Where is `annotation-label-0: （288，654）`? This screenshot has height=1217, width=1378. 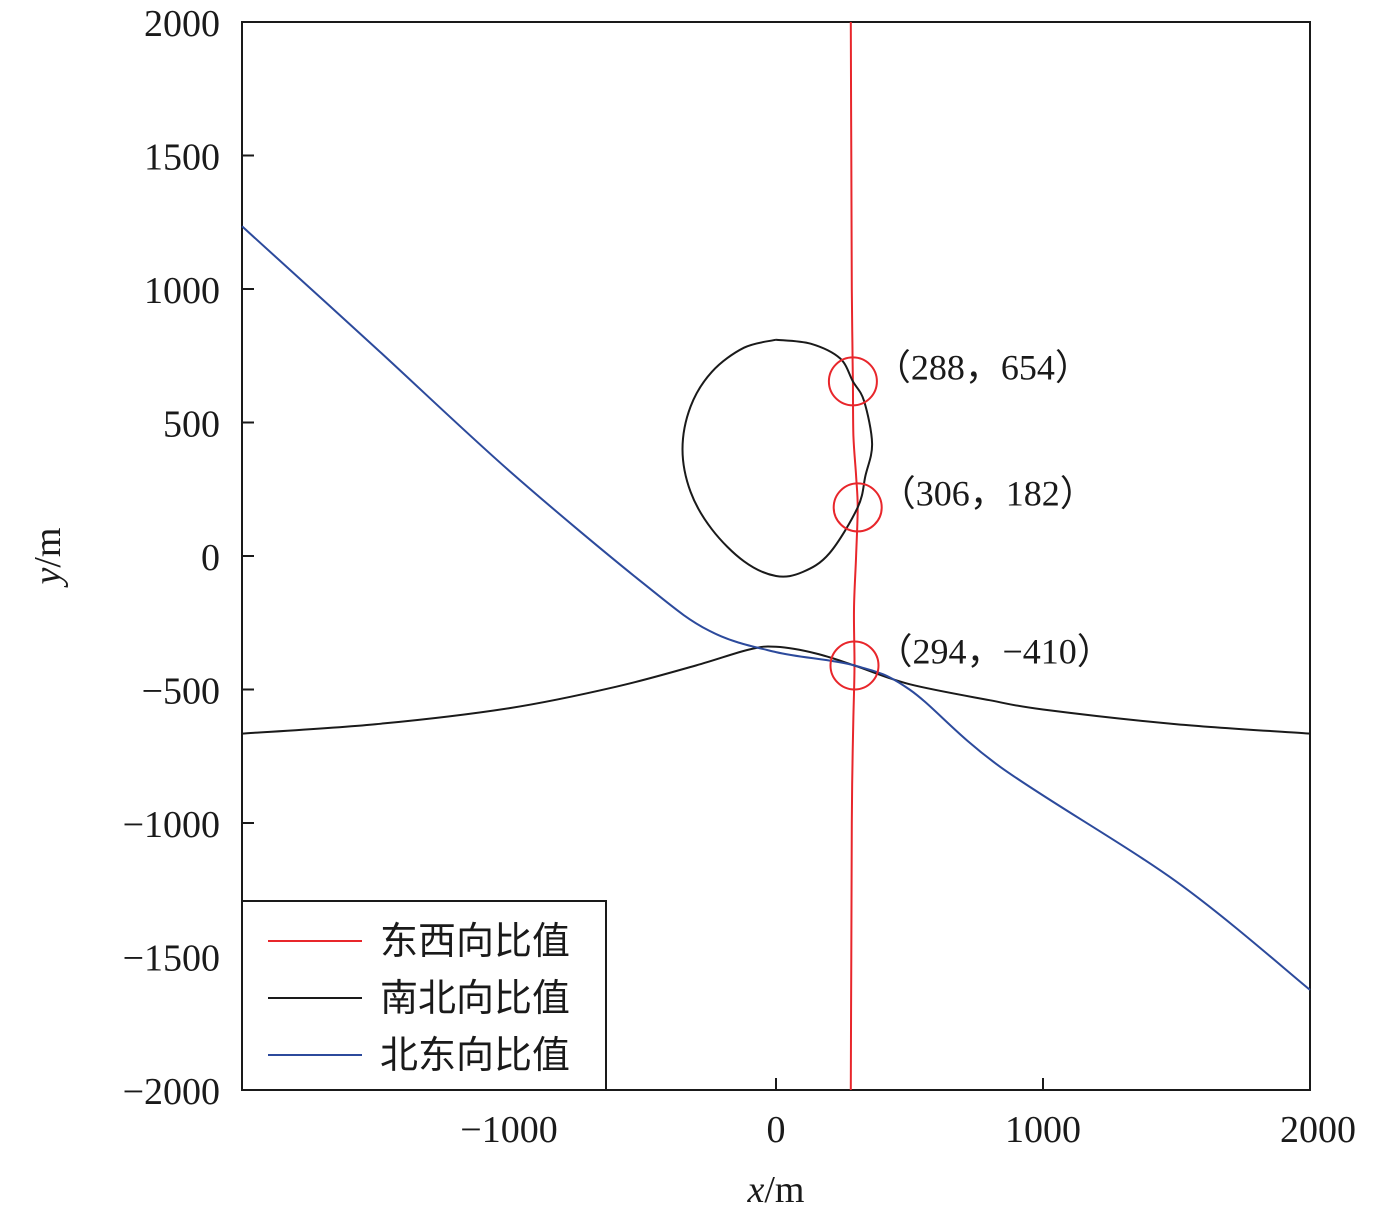
annotation-label-0: （288，654） is located at coordinates (983, 367).